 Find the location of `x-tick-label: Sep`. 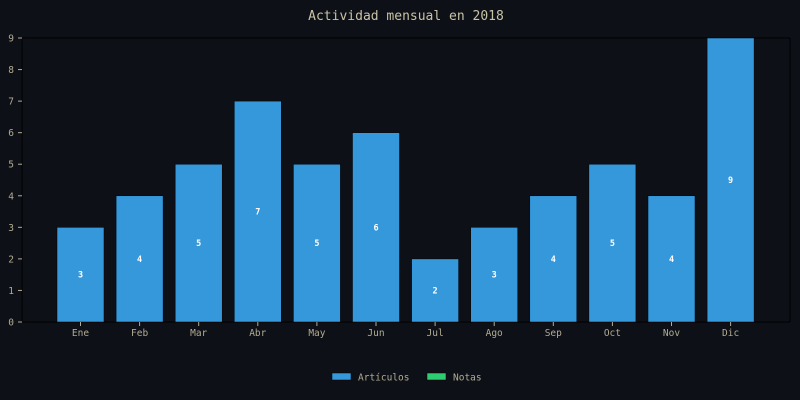

x-tick-label: Sep is located at coordinates (553, 333).